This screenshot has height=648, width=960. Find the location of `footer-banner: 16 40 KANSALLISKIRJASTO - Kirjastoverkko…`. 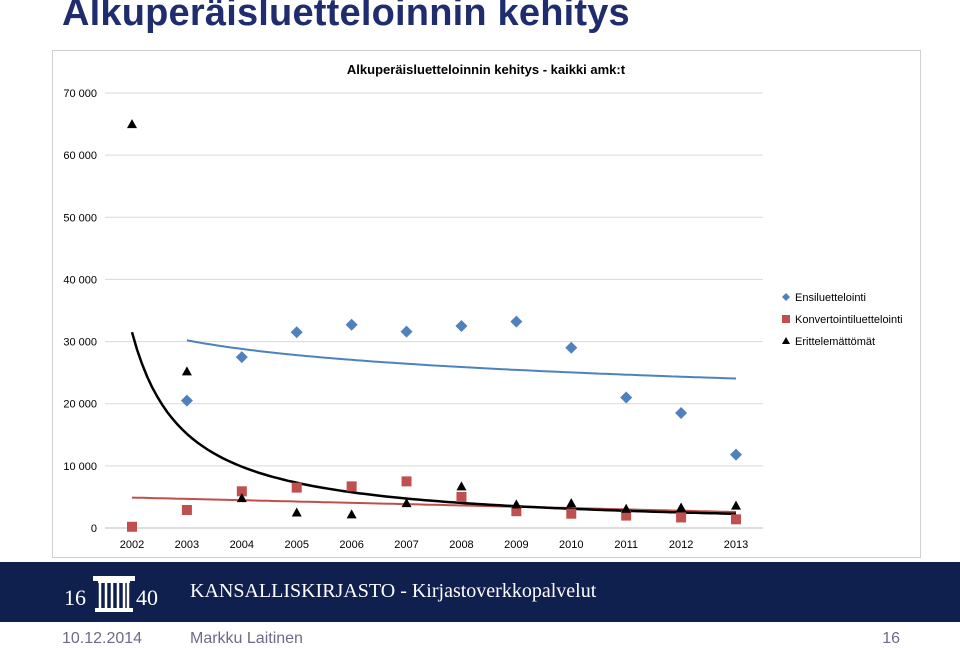

footer-banner: 16 40 KANSALLISKIRJASTO - Kirjastoverkko… is located at coordinates (480, 592).